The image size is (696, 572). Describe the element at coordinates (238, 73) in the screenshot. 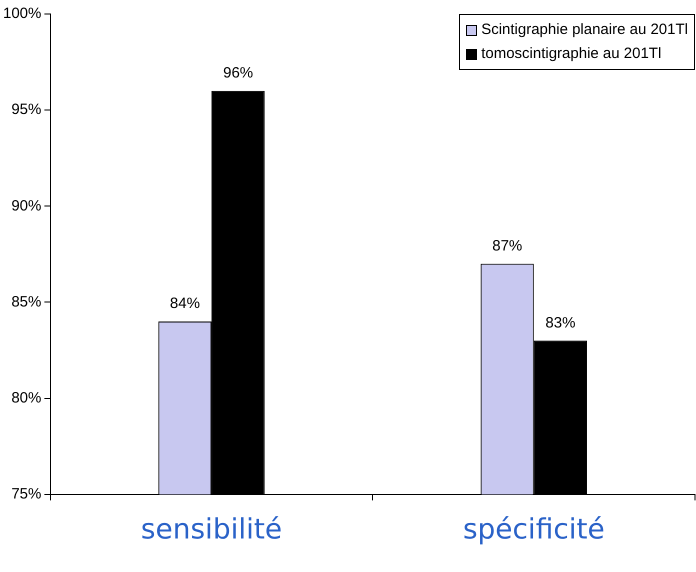

I see `data-label: 96%` at that location.